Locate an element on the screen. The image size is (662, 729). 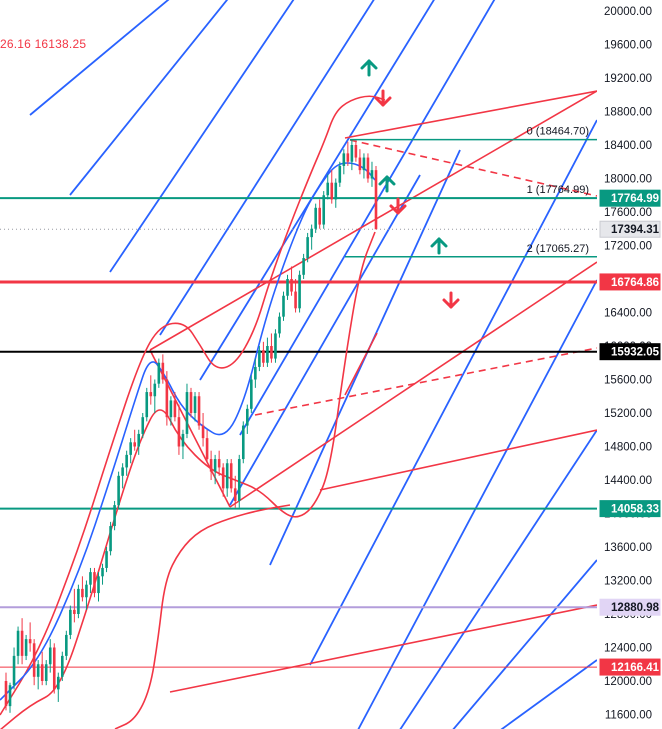
fib-label: 2 (17065.27) is located at coordinates (558, 249).